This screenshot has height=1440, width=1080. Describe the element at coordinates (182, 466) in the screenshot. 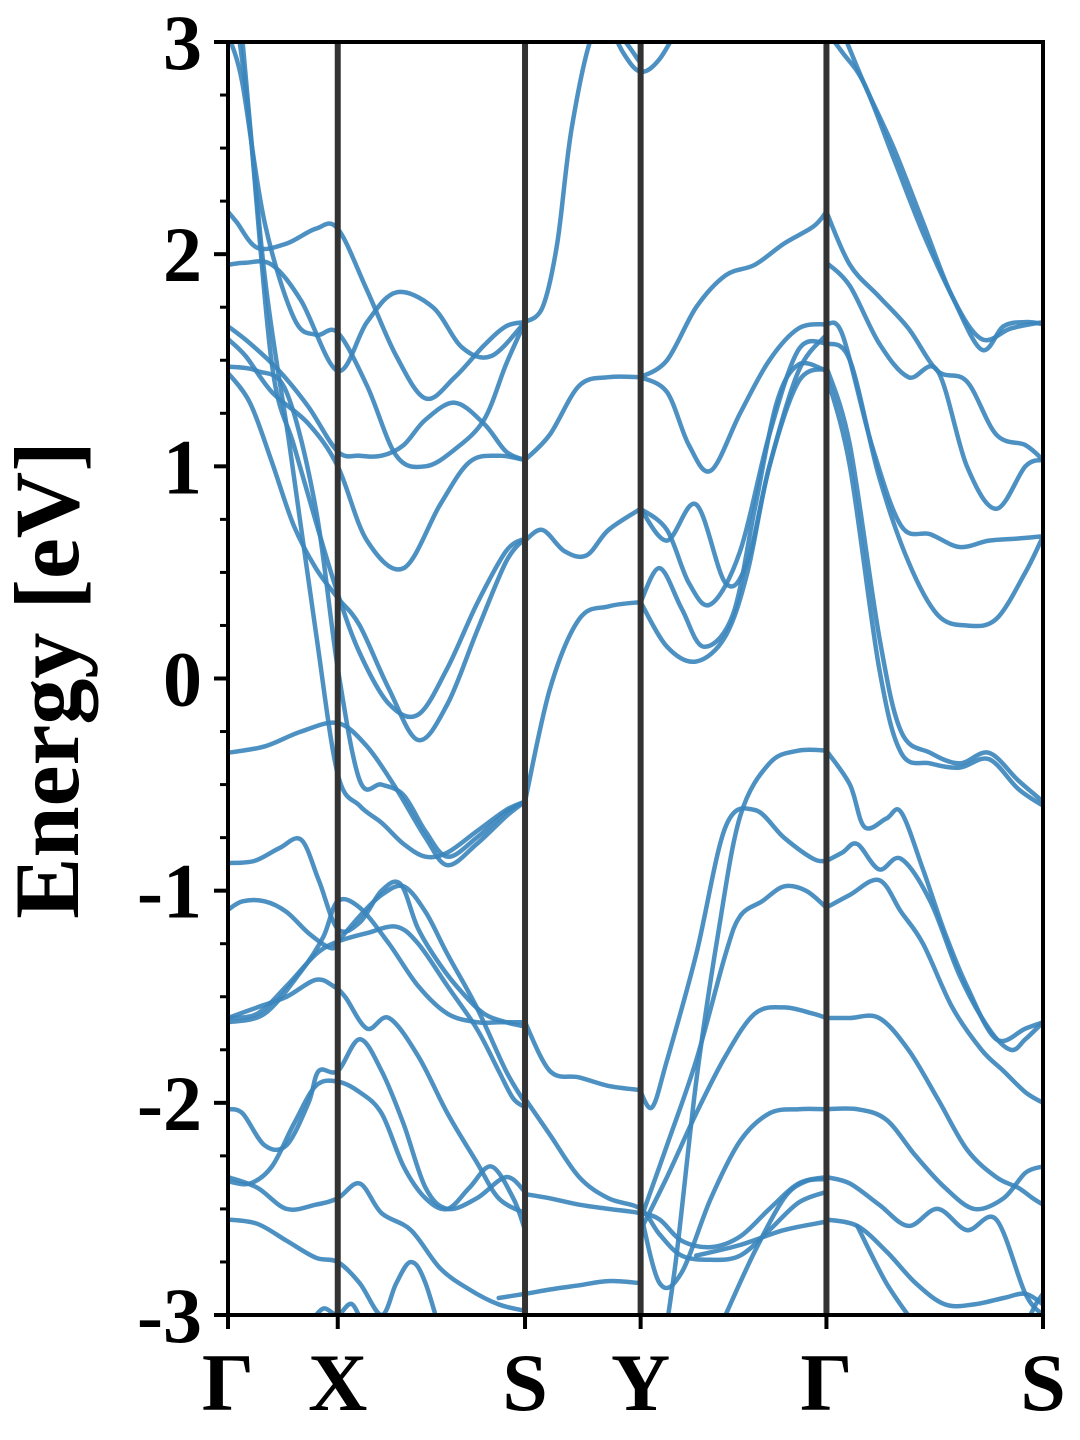

I see `y-tick-label: 1` at that location.